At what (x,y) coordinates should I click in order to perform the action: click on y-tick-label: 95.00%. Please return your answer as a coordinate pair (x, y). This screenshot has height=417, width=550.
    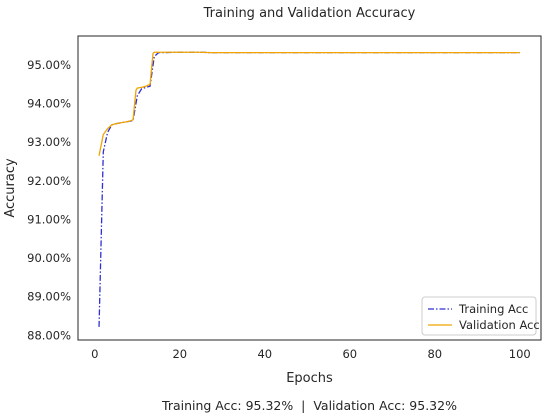
    Looking at the image, I should click on (49, 65).